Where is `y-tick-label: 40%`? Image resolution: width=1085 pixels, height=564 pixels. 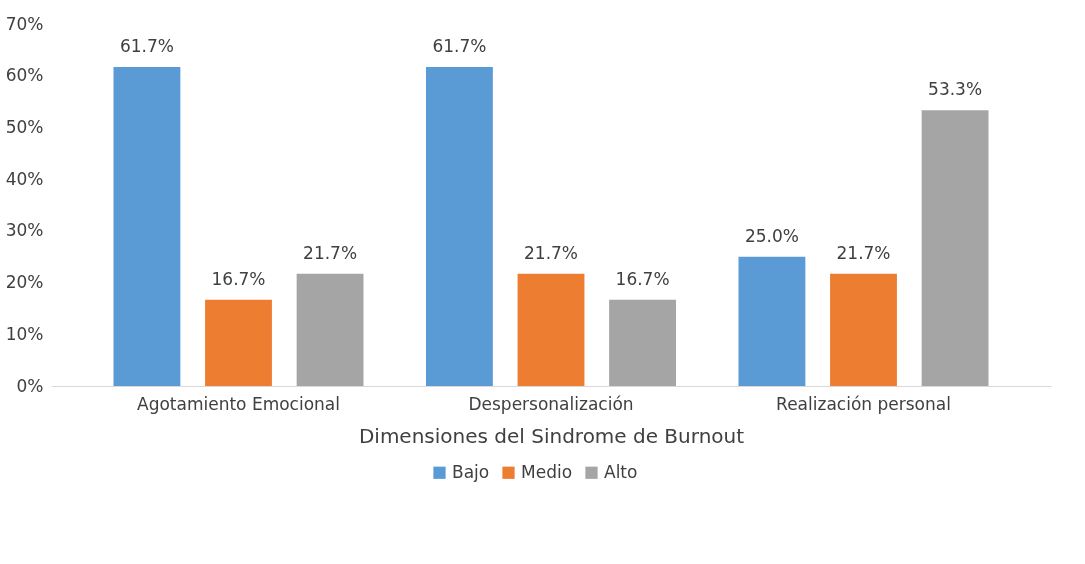
y-tick-label: 40% is located at coordinates (24, 178).